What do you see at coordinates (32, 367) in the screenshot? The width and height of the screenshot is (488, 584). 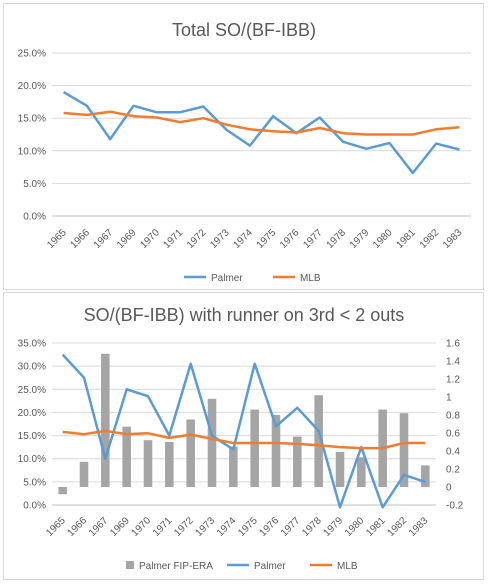 I see `y-tick-label: 30.0%` at bounding box center [32, 367].